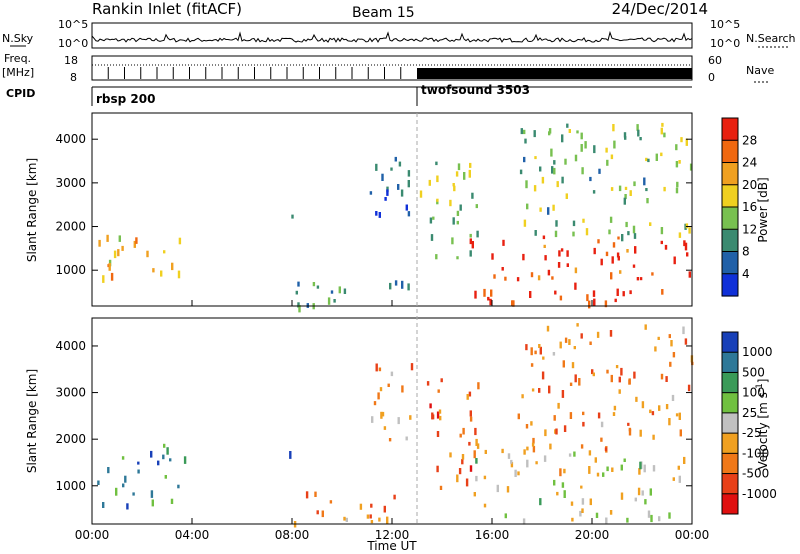 The height and width of the screenshot is (554, 800). I want to click on colorbar-swatch, so click(730, 152).